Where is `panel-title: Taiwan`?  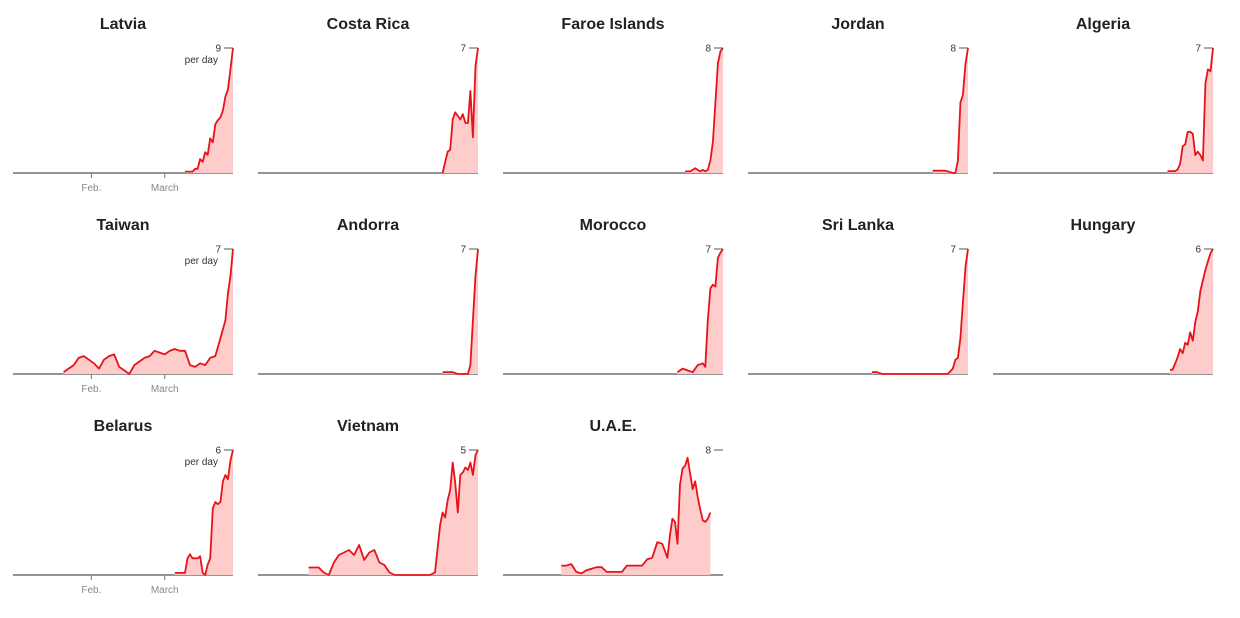
panel-title: Taiwan is located at coordinates (123, 225).